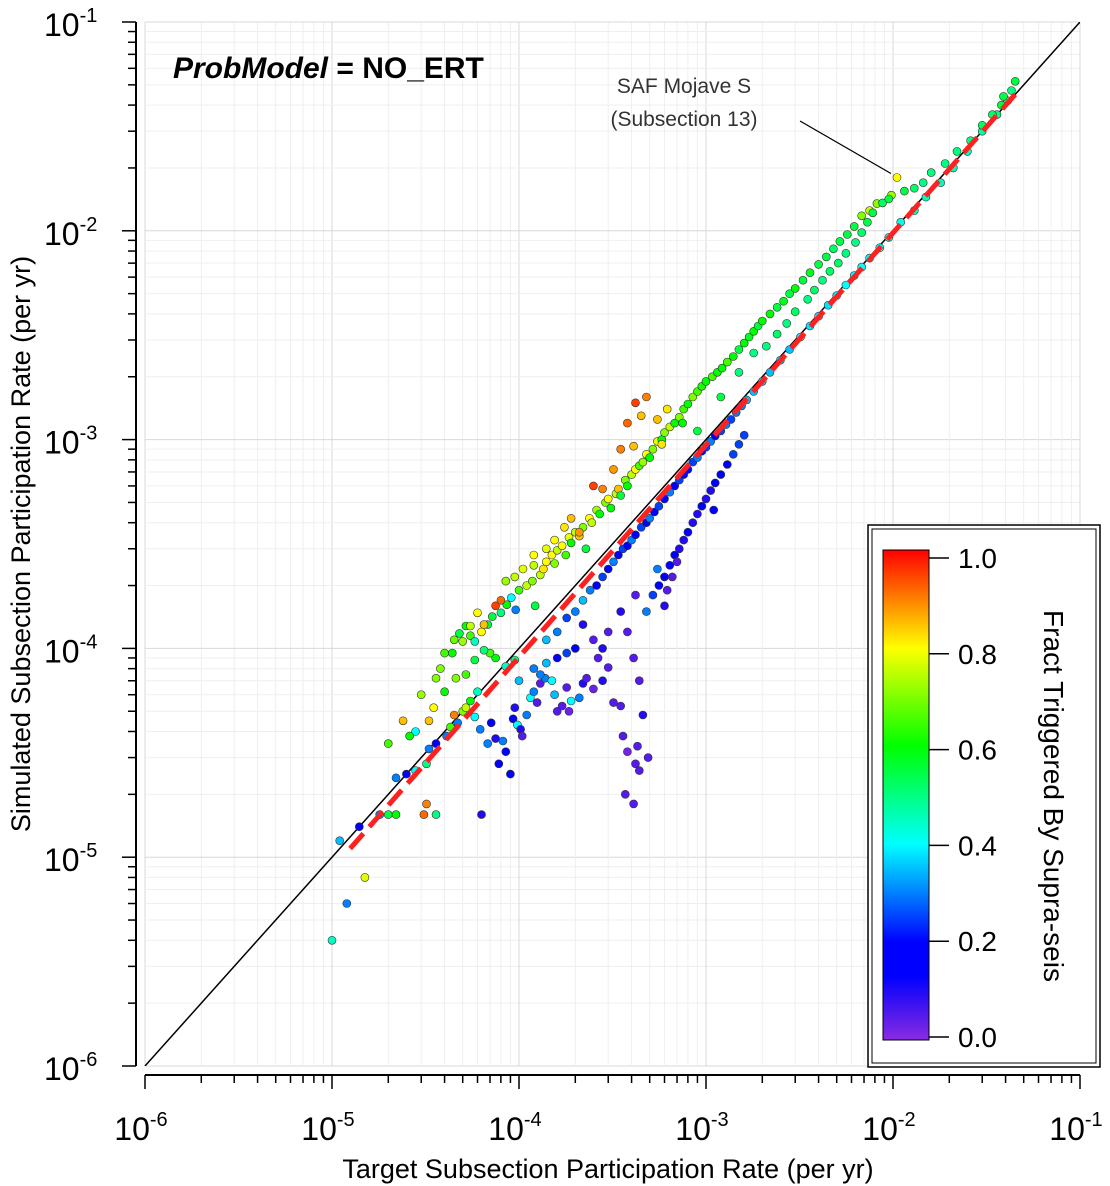  I want to click on x-tick-label: 10⁻², so click(888, 1128).